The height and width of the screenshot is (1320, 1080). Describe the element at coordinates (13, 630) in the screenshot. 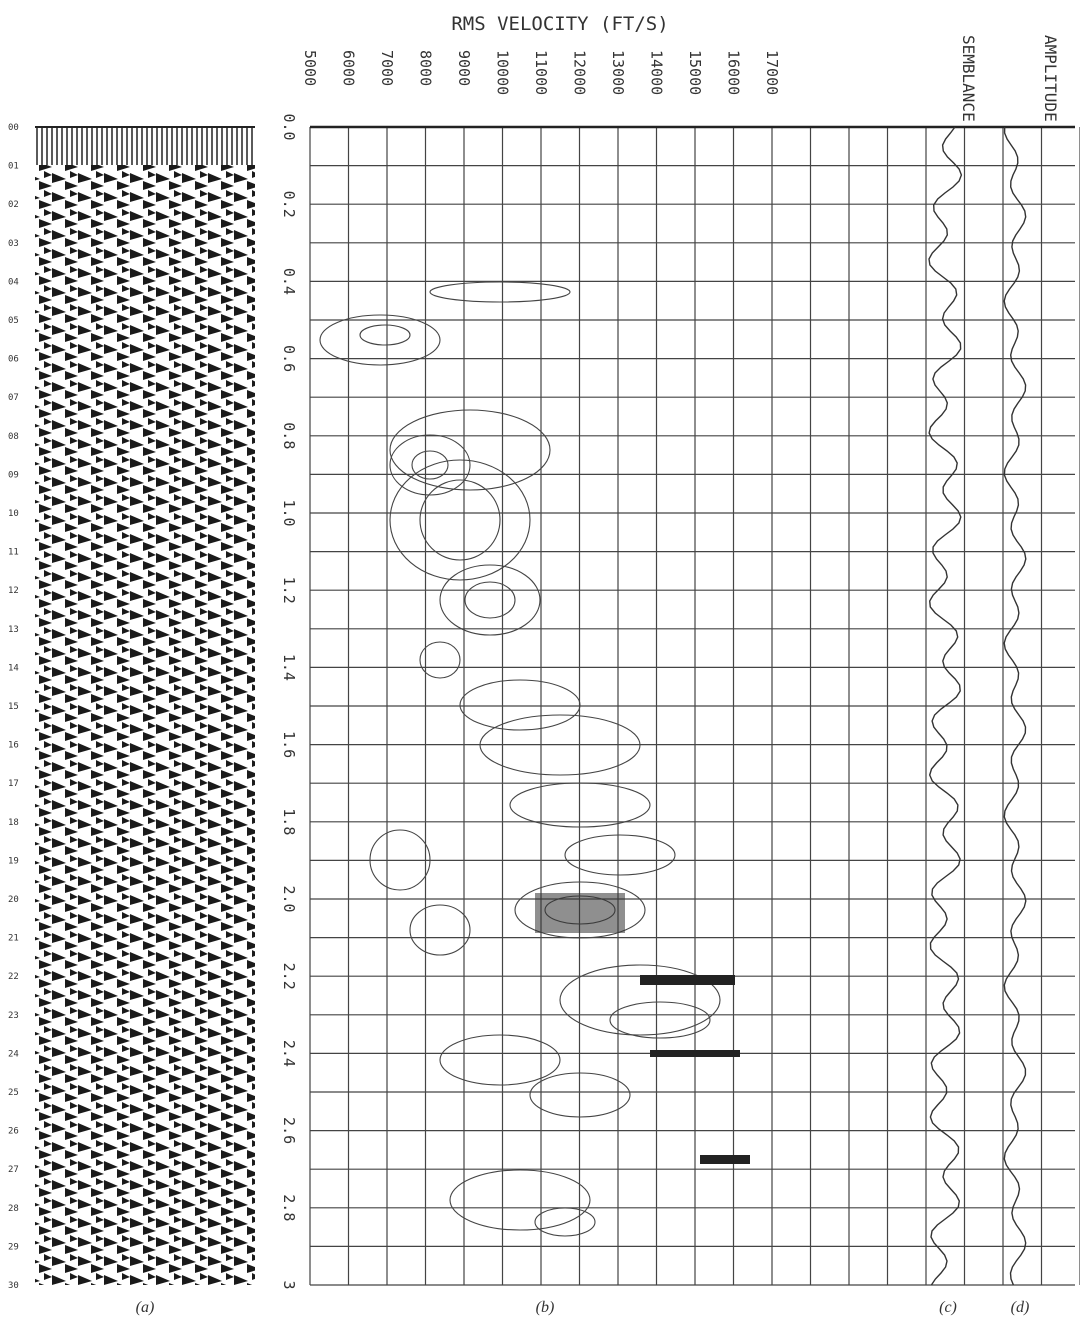

I see `trace-time-label: 13` at that location.